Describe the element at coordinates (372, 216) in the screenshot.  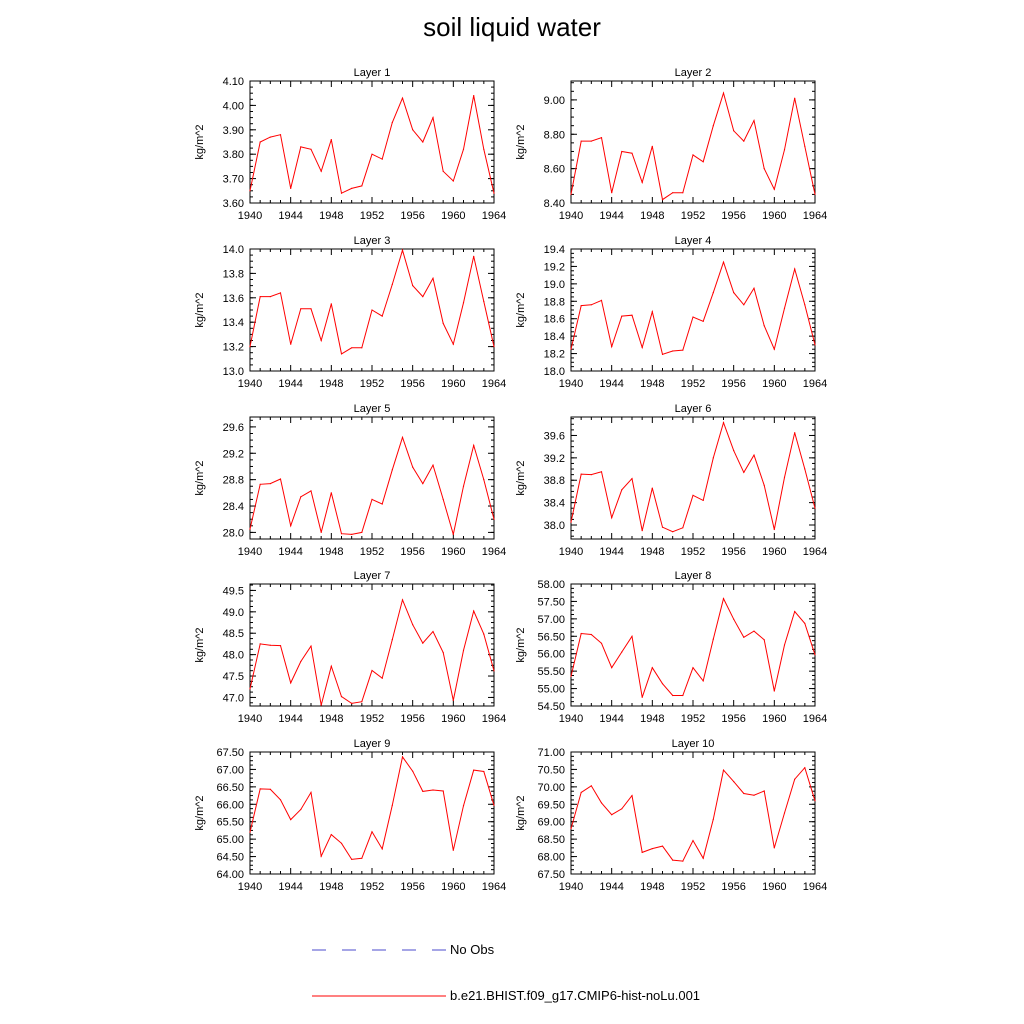
I see `panel-1-xtick-label: 1952` at that location.